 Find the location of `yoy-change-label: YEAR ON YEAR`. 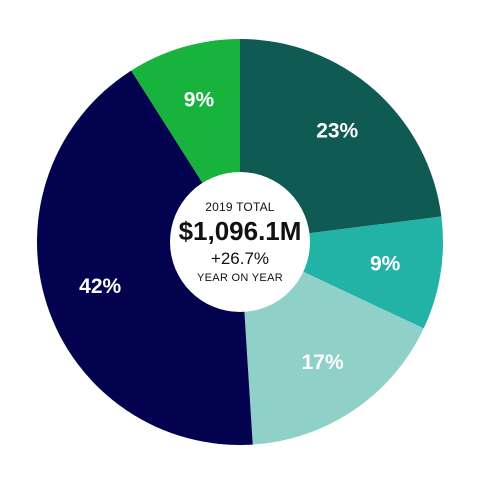

yoy-change-label: YEAR ON YEAR is located at coordinates (240, 278).